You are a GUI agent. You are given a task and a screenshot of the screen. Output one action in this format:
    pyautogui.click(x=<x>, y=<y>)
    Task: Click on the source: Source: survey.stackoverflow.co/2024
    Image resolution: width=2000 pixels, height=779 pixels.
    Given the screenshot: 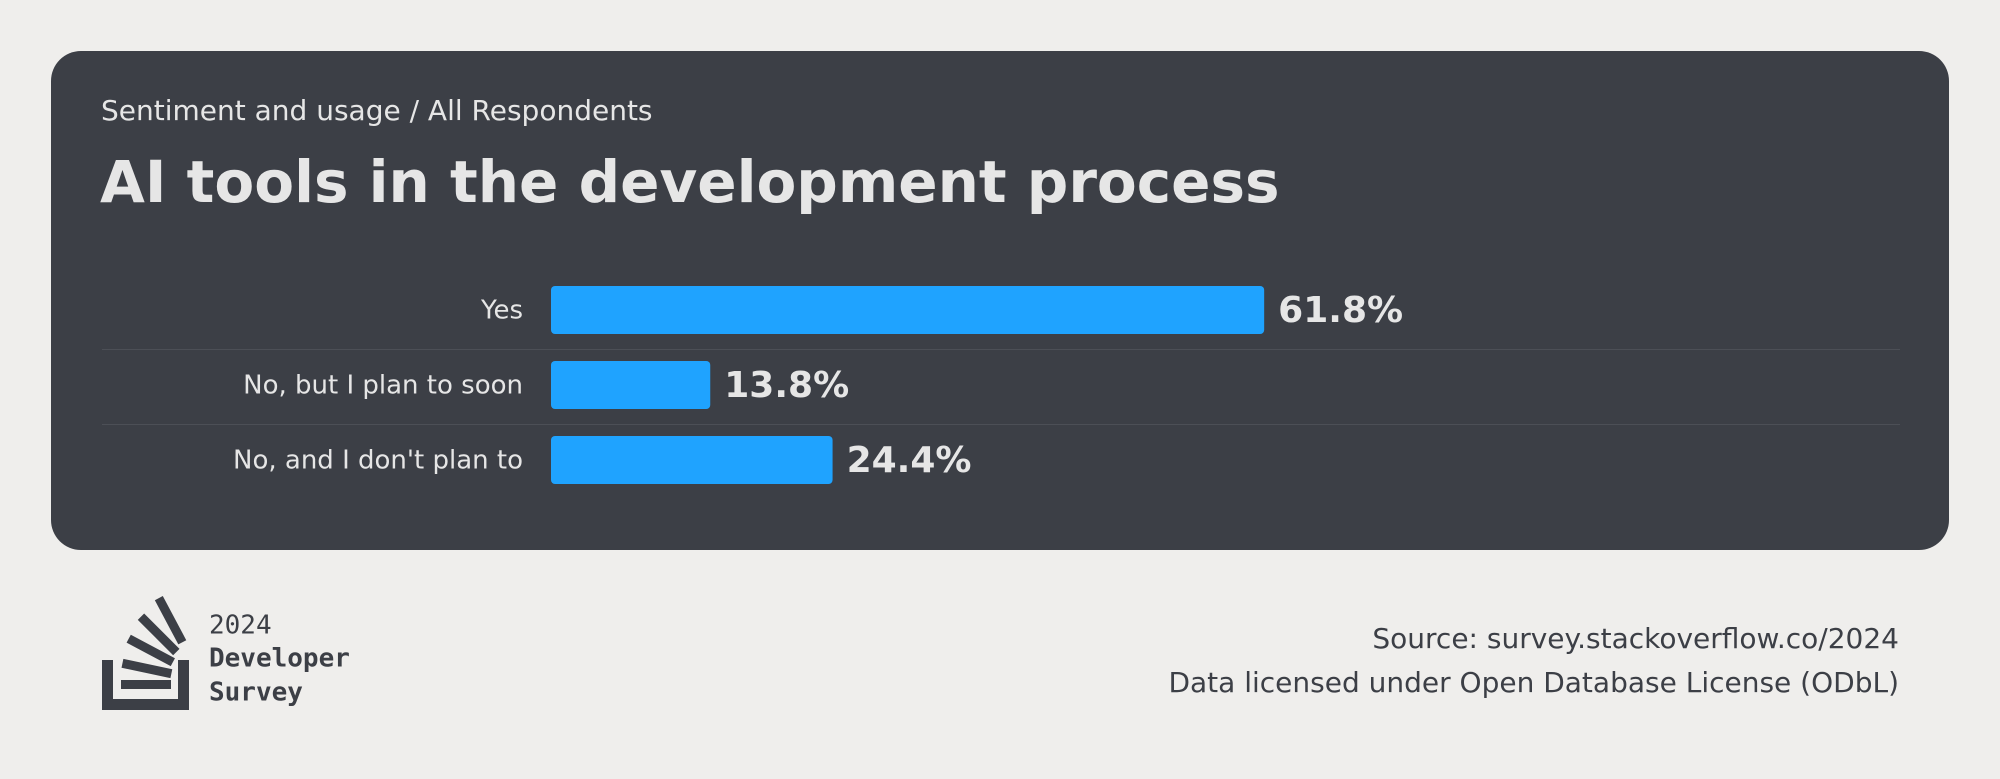 What is the action you would take?
    pyautogui.click(x=1635, y=638)
    